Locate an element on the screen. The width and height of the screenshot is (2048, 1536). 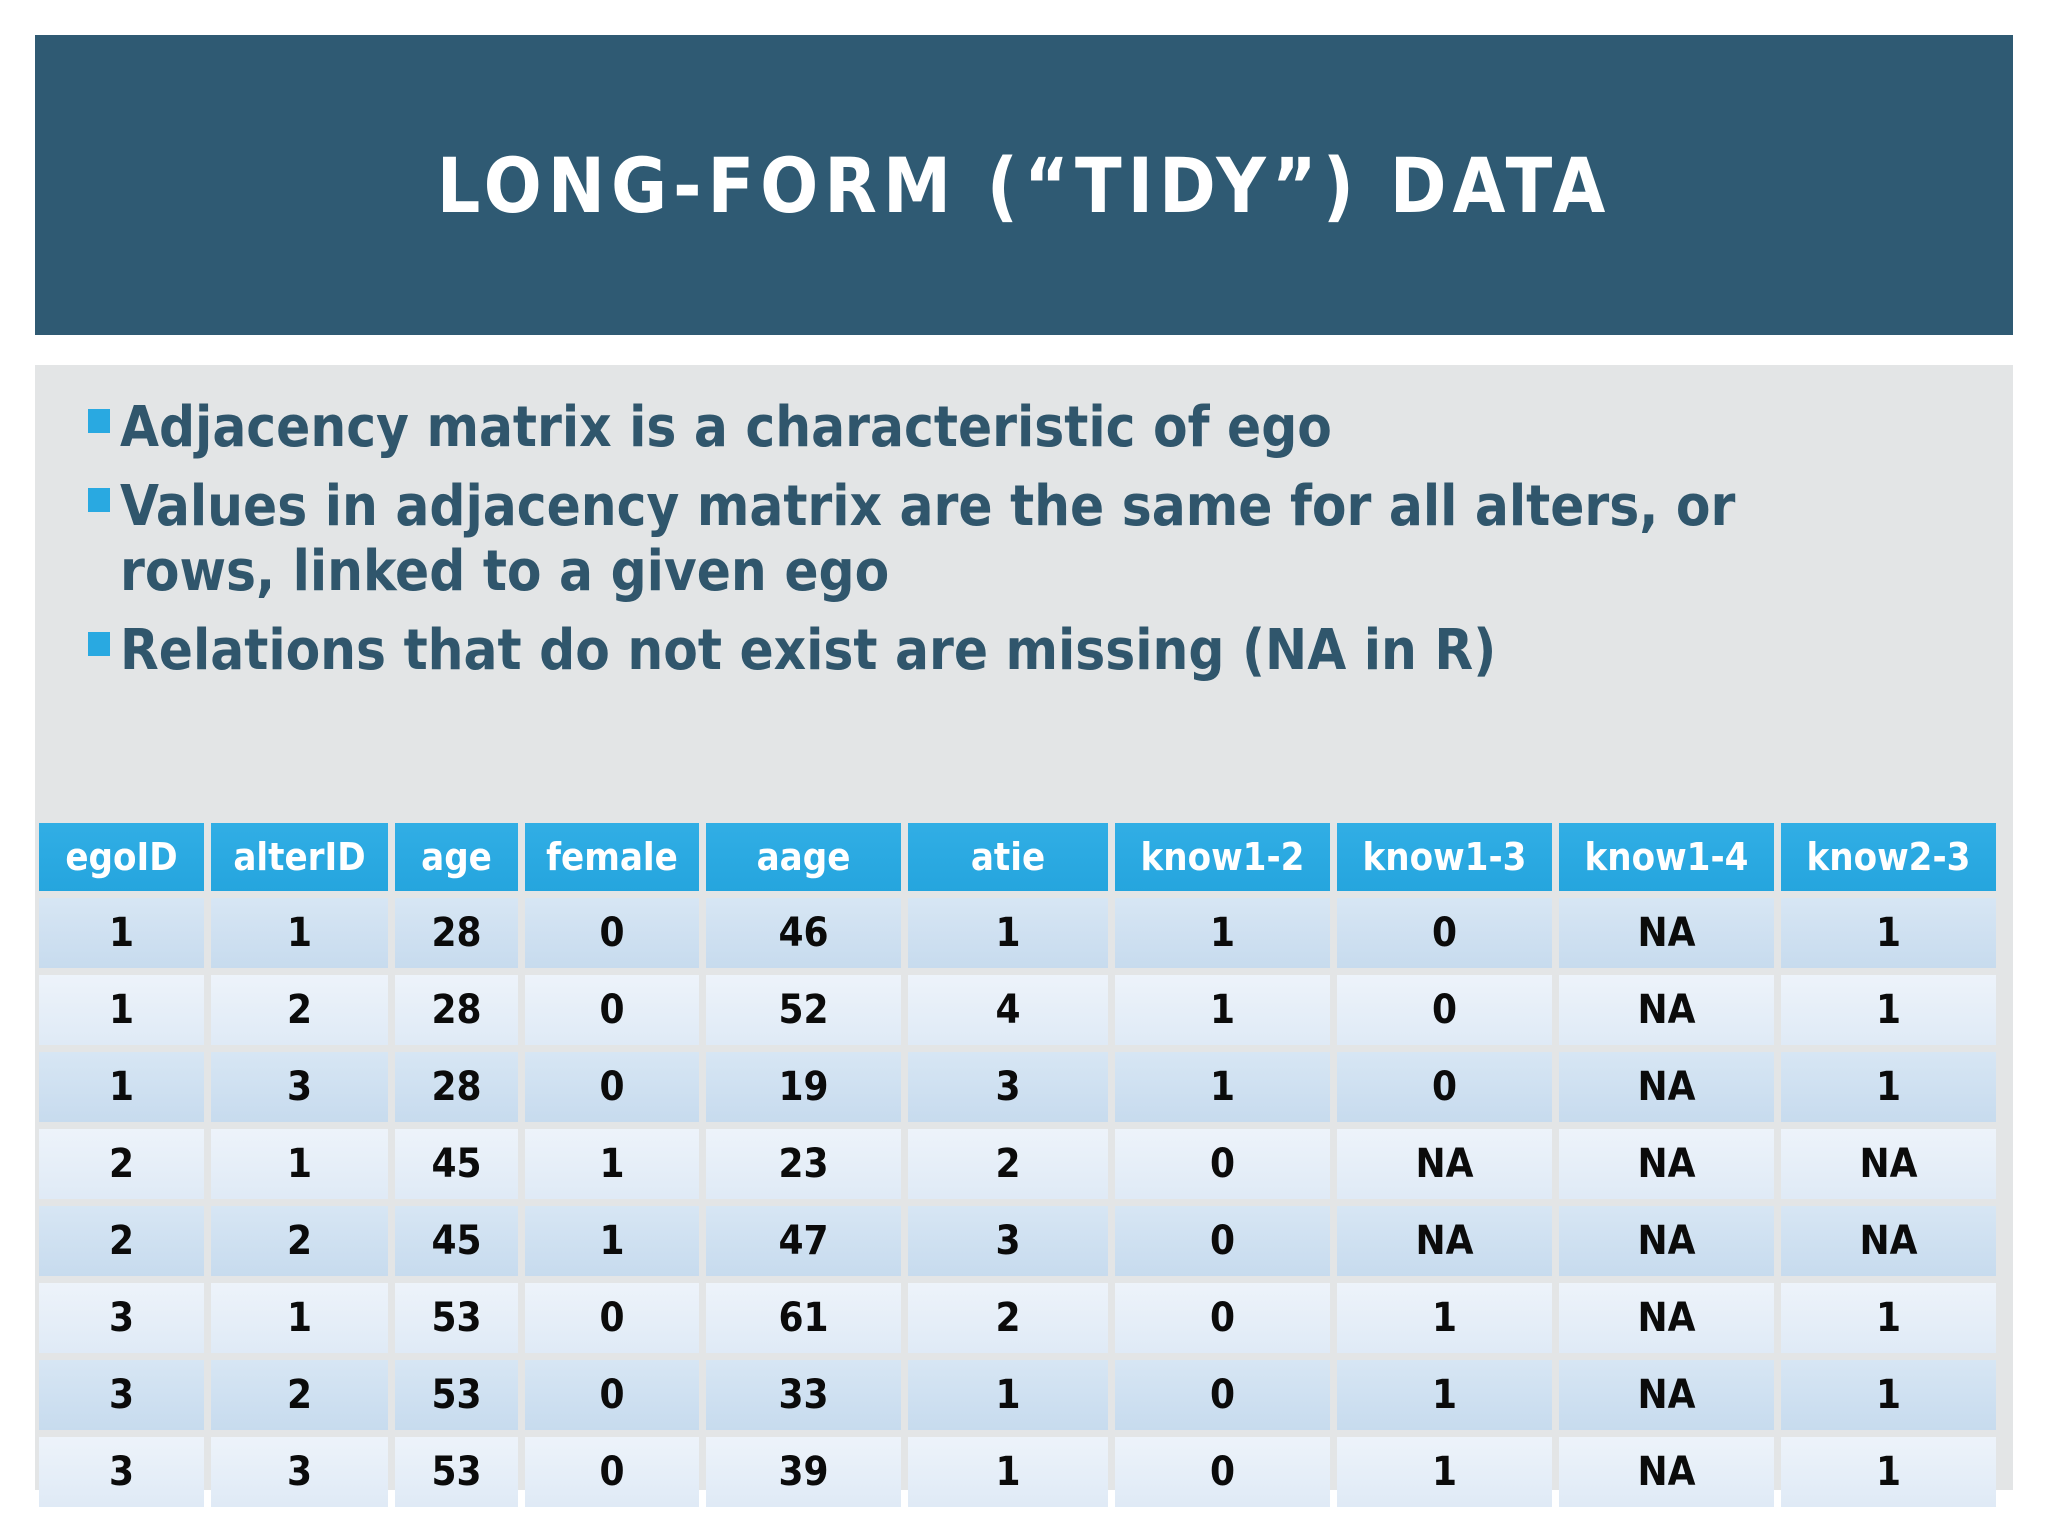
column-header: age is located at coordinates (456, 857).